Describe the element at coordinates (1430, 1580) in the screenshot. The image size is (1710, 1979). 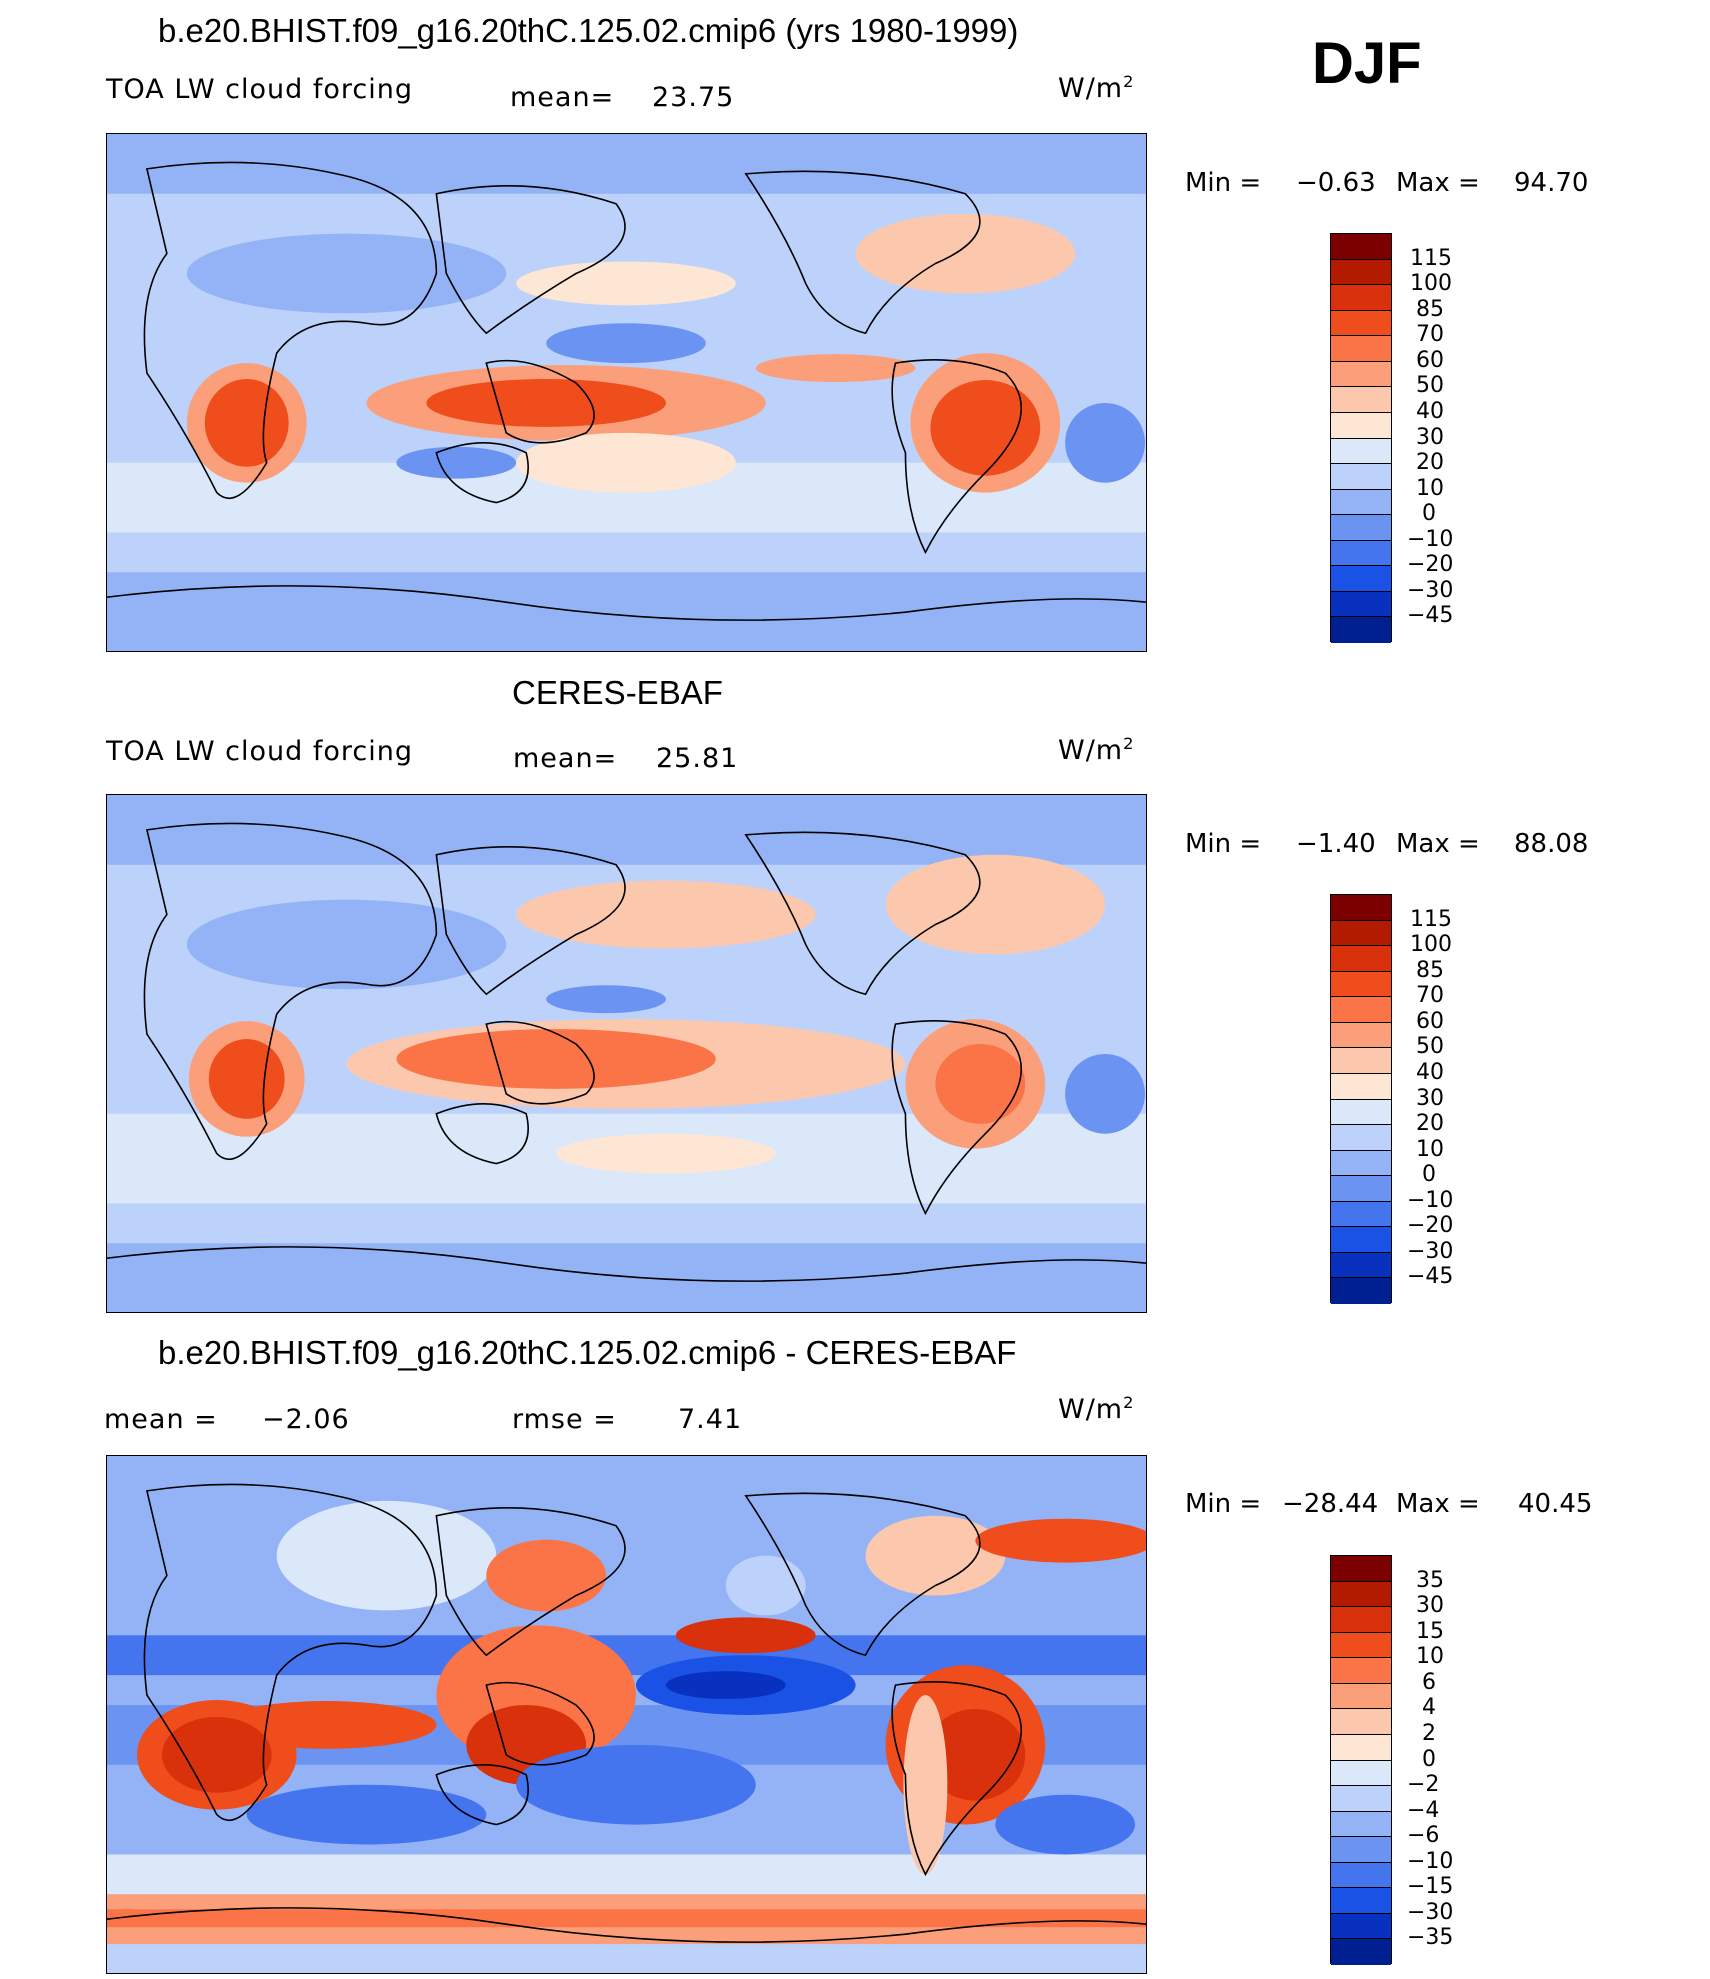
I see `panel3-colorbar-tick-label: 35` at that location.